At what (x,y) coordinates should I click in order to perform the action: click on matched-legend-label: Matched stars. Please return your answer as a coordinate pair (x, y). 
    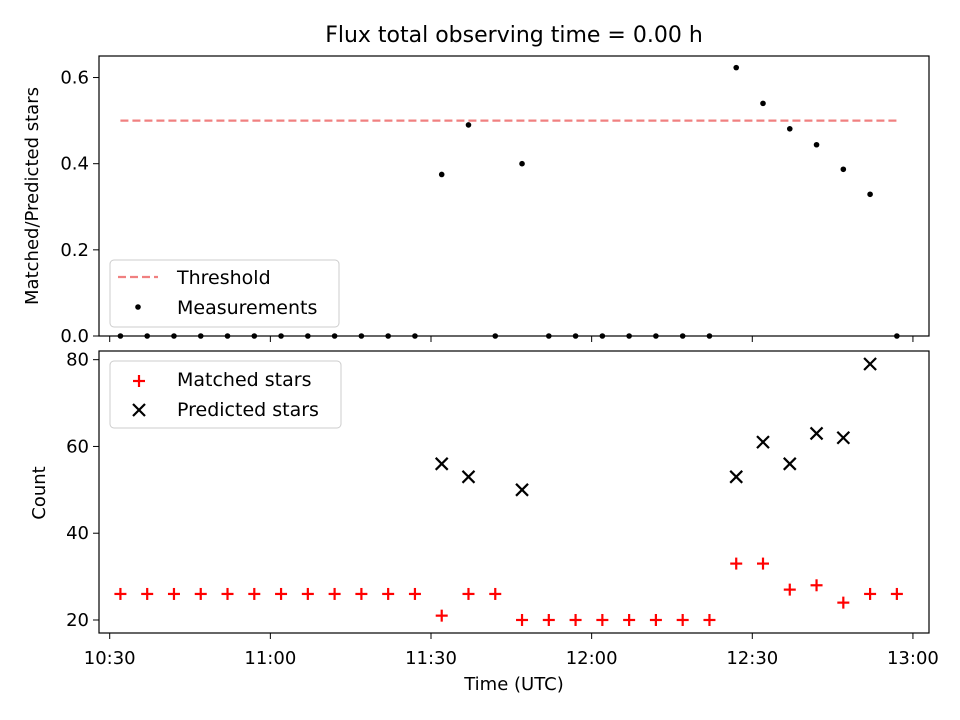
    Looking at the image, I should click on (244, 380).